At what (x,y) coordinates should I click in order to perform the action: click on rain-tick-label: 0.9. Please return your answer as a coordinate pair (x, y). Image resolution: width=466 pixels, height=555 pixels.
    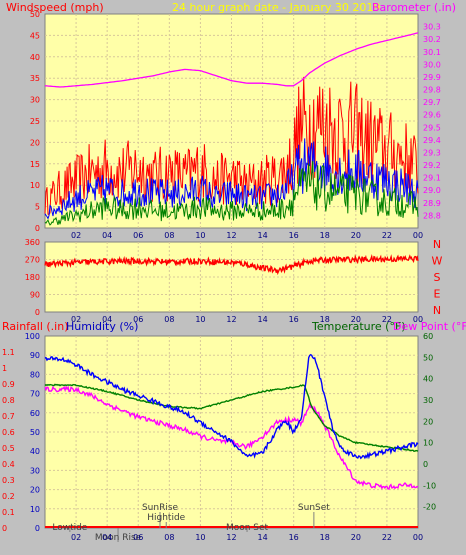
    Looking at the image, I should click on (8, 384).